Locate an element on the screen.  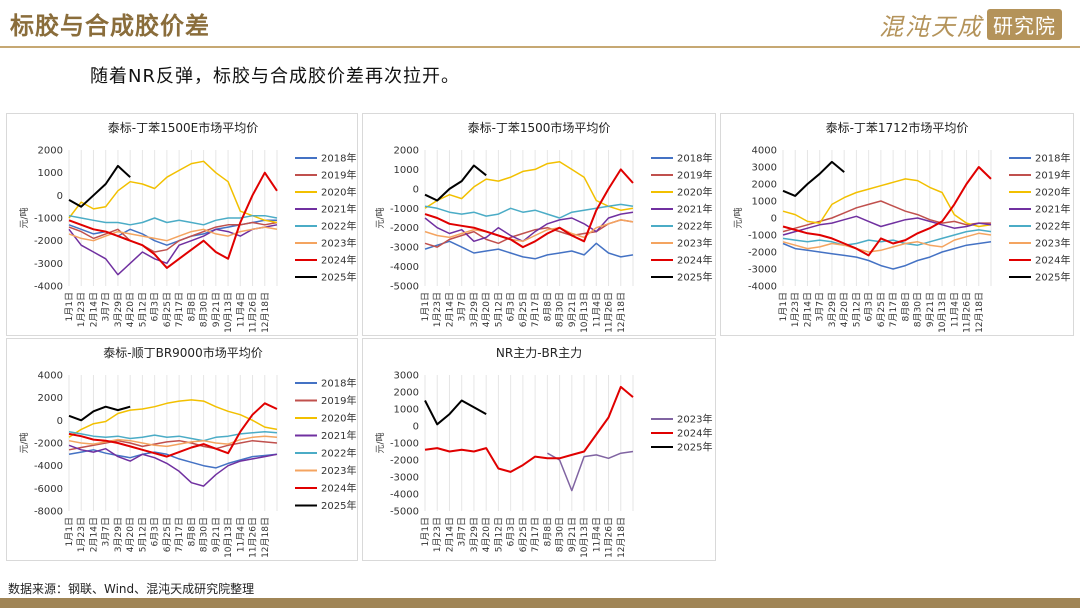
header: 标胶与合成胶价差 混沌天成 研究院 is located at coordinates (540, 24).